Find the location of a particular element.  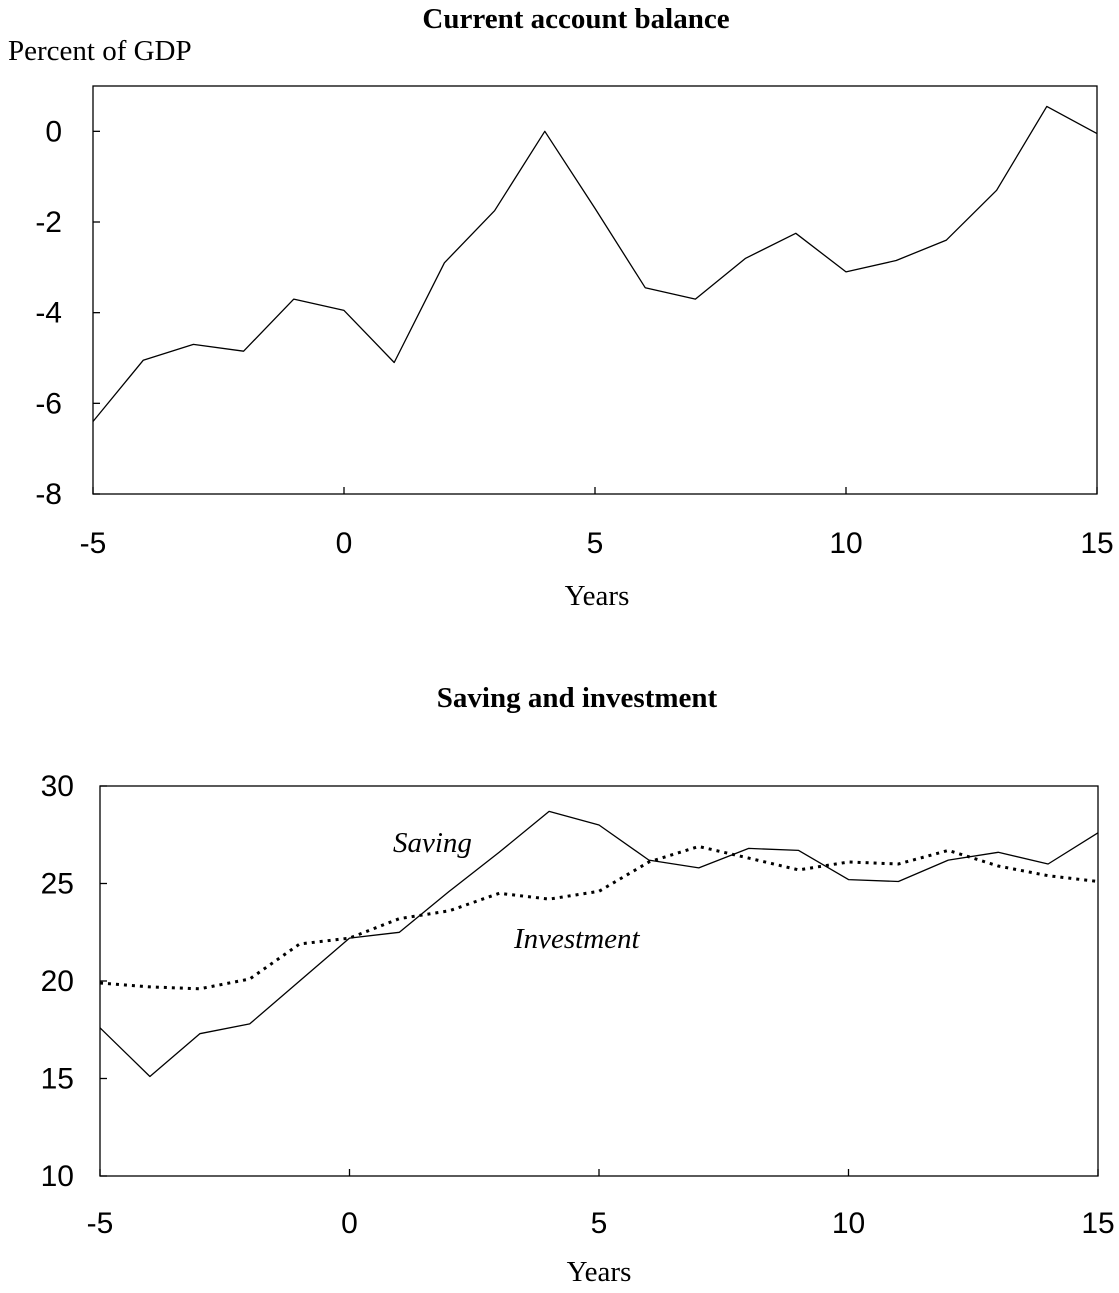

chart-2-x-tick-label: 10 is located at coordinates (848, 1223).